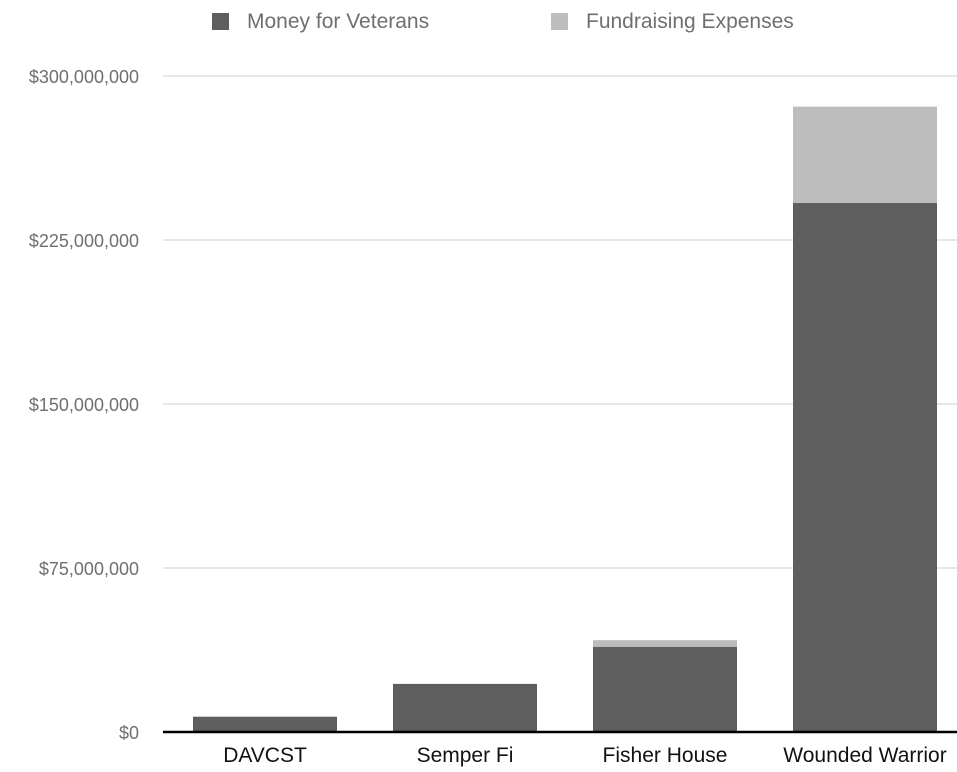 The width and height of the screenshot is (957, 772). Describe the element at coordinates (89, 569) in the screenshot. I see `y-tick-label: $75,000,000` at that location.